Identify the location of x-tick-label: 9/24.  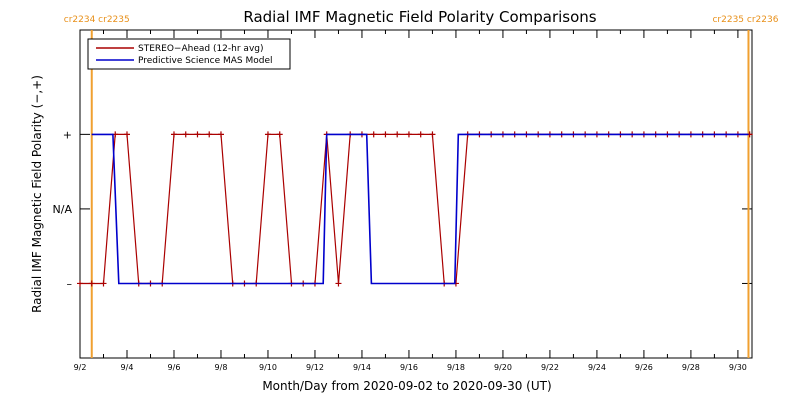
(597, 367).